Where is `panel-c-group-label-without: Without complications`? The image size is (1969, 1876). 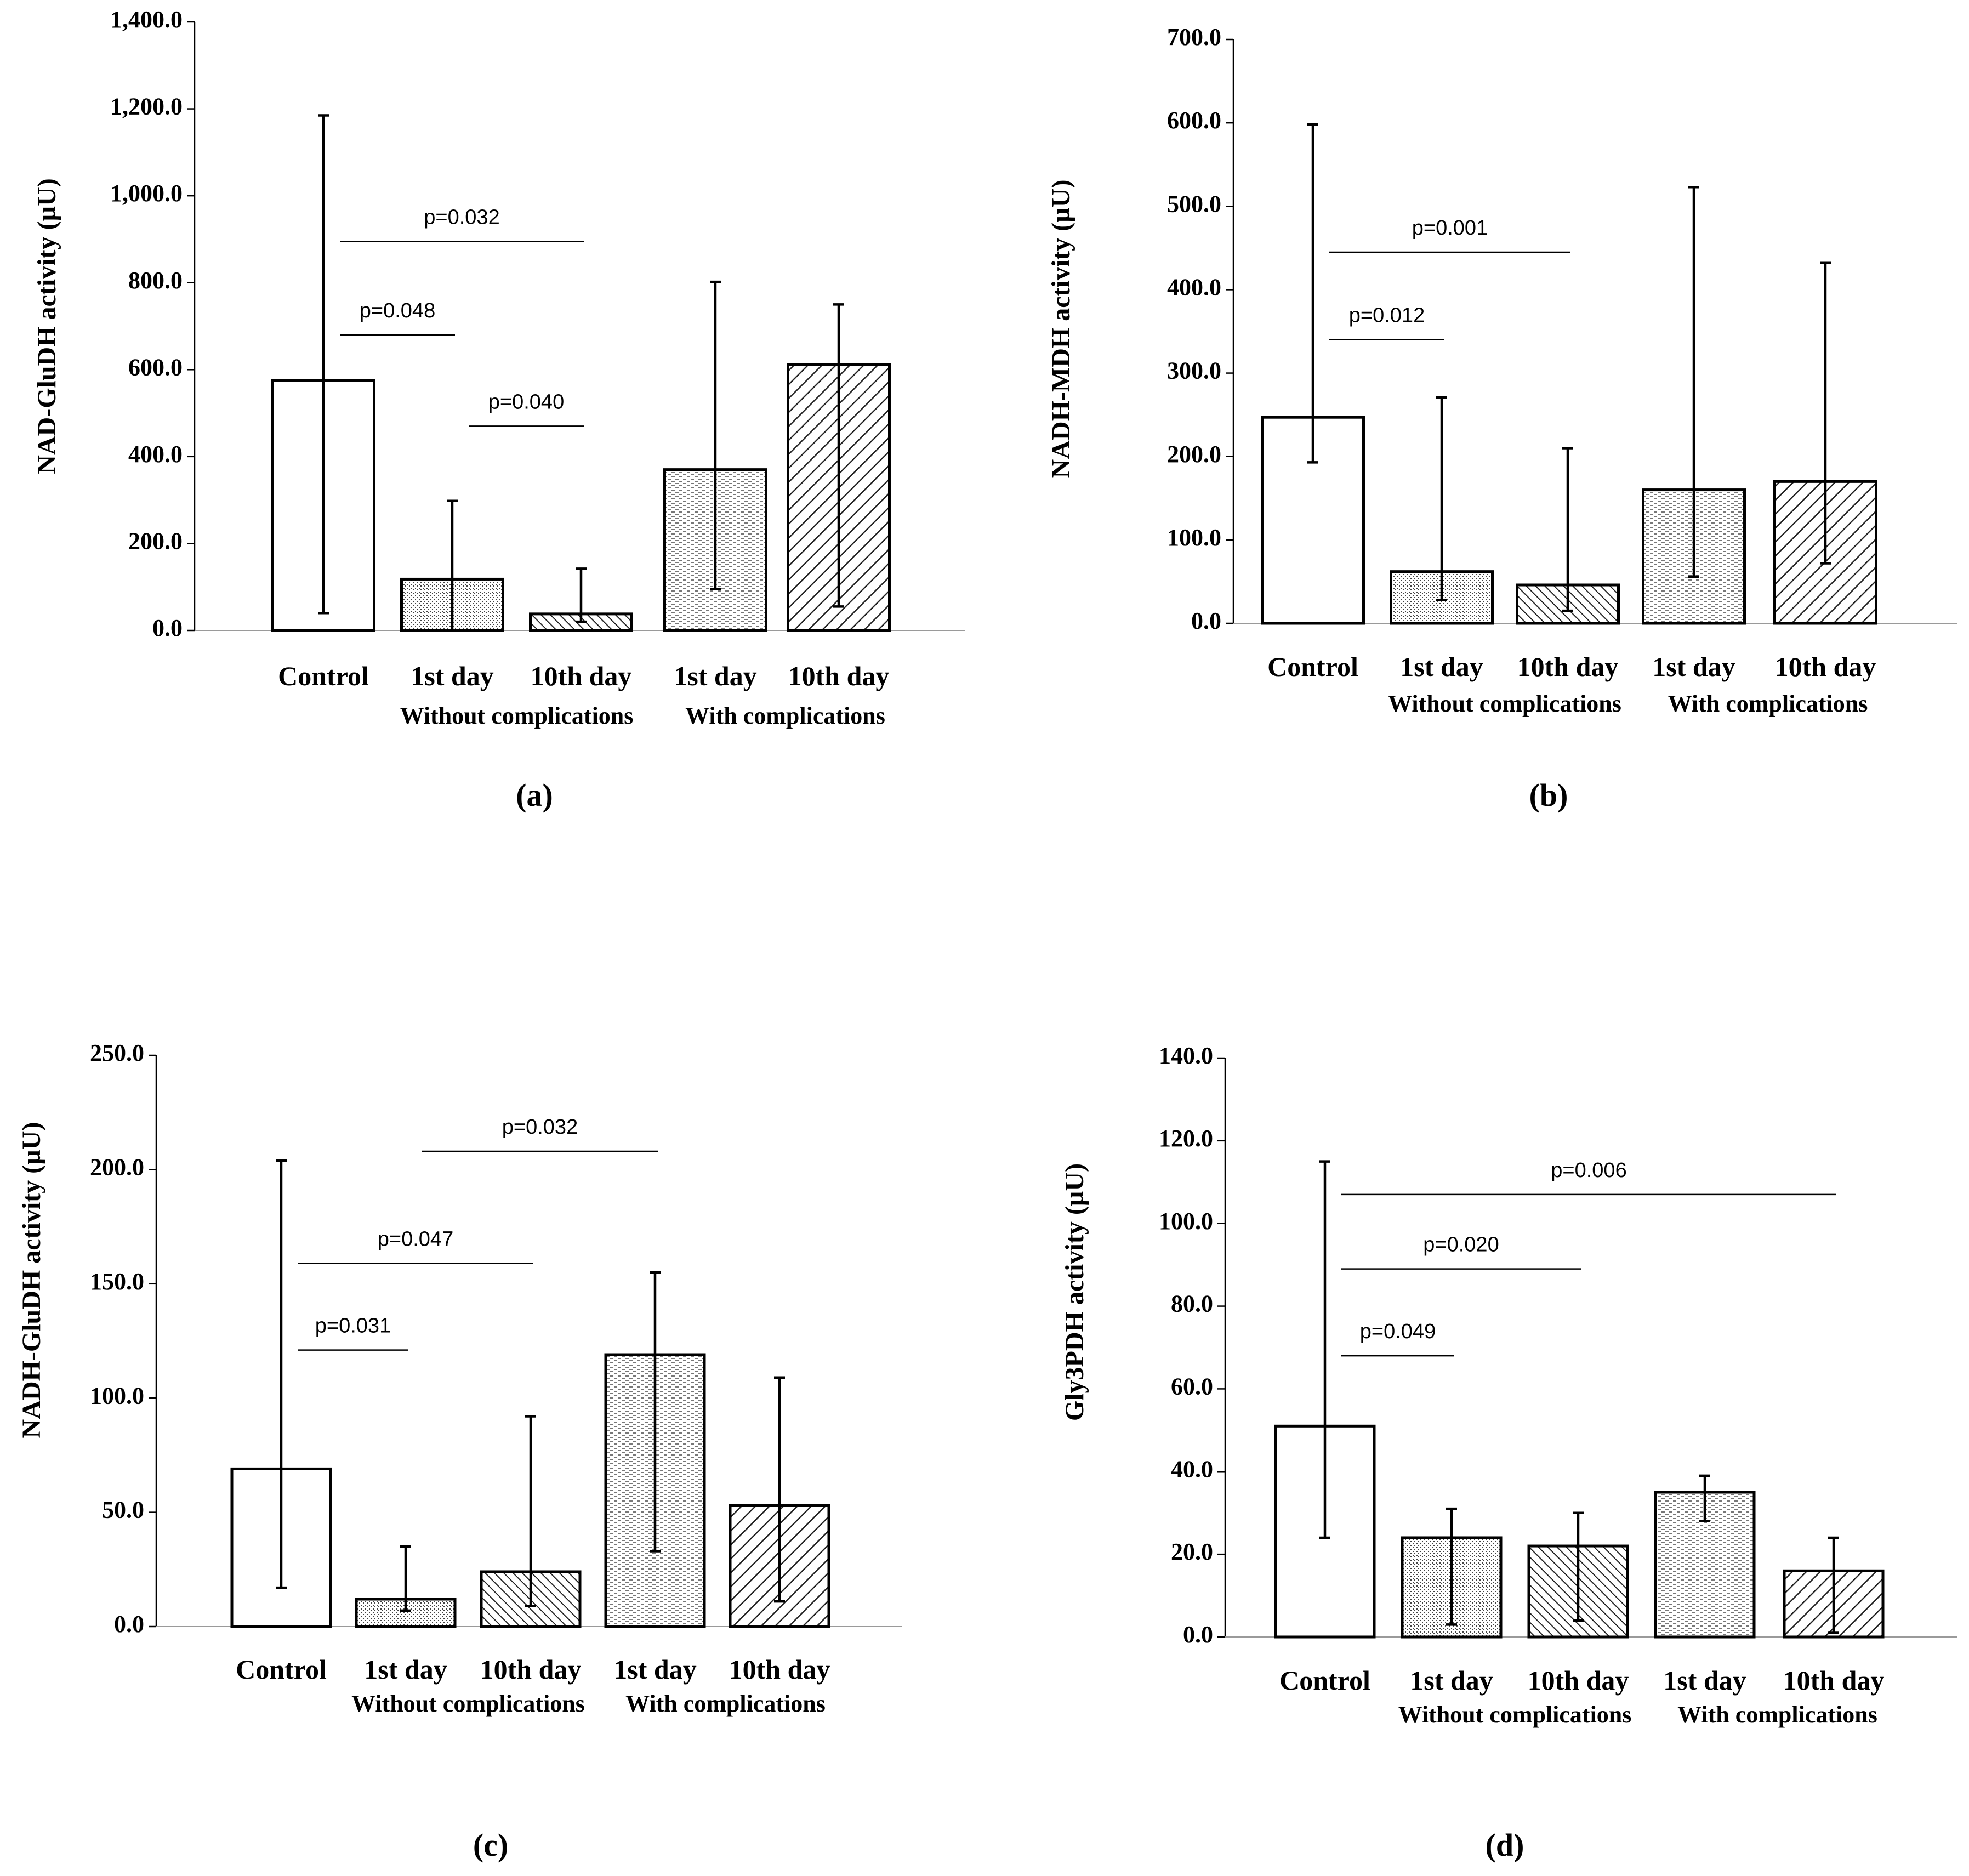 panel-c-group-label-without: Without complications is located at coordinates (468, 1703).